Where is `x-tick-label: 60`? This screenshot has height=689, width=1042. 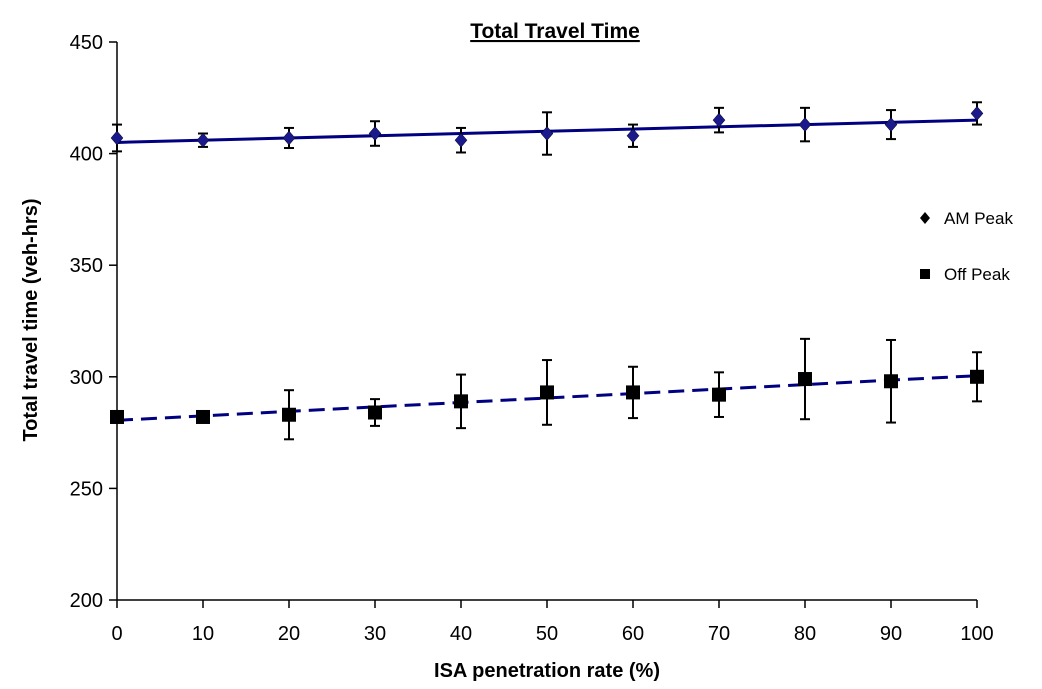
x-tick-label: 60 is located at coordinates (633, 634).